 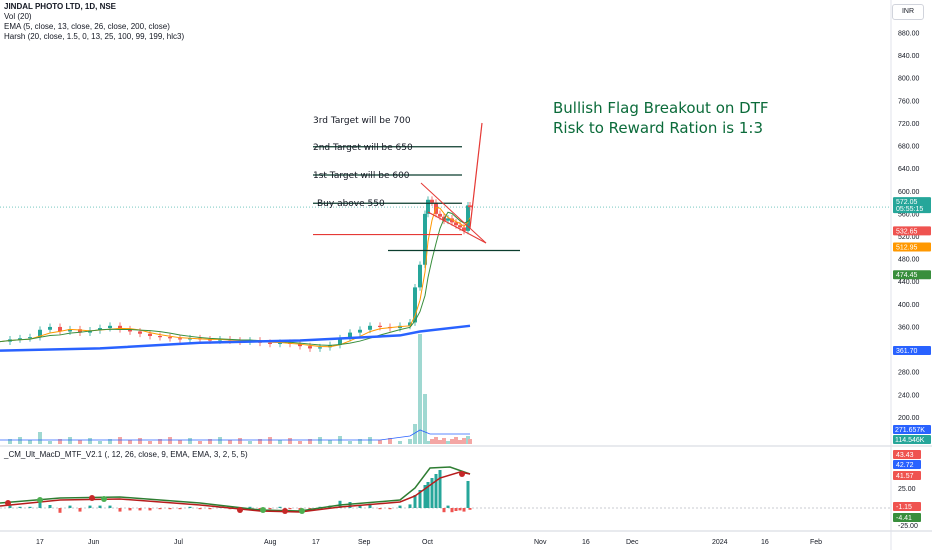 I want to click on ema-26-line, so click(x=235, y=278).